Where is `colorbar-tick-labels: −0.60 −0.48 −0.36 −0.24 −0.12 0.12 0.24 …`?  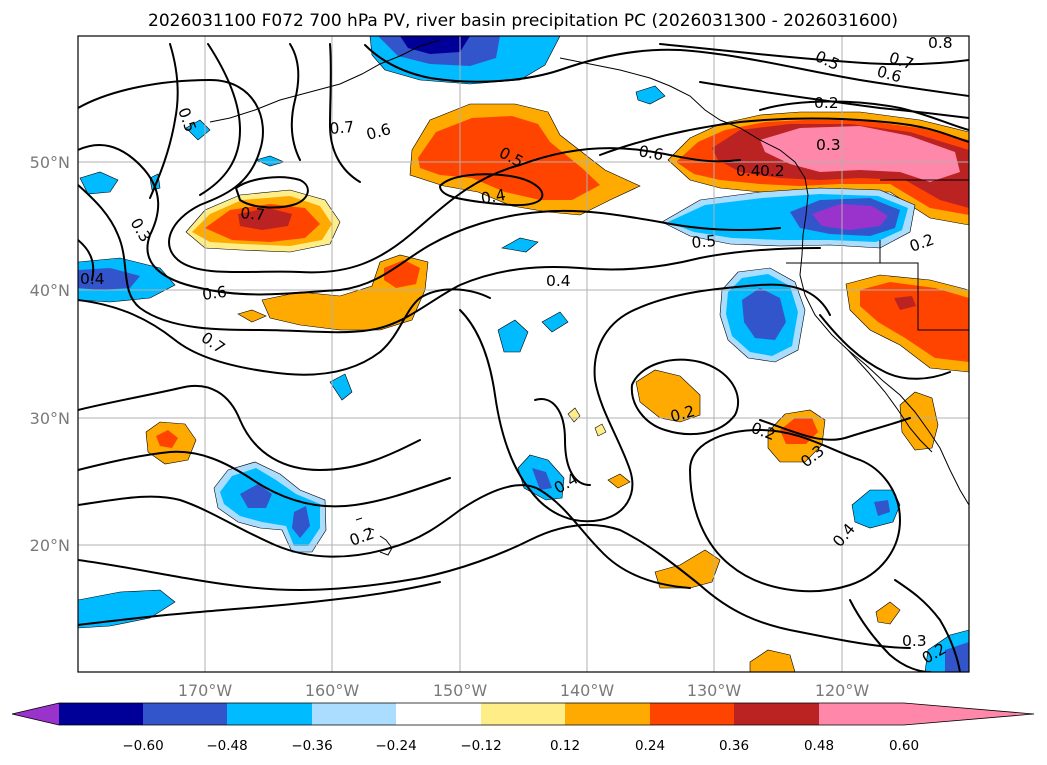 colorbar-tick-labels: −0.60 −0.48 −0.36 −0.24 −0.12 0.12 0.24 … is located at coordinates (520, 746).